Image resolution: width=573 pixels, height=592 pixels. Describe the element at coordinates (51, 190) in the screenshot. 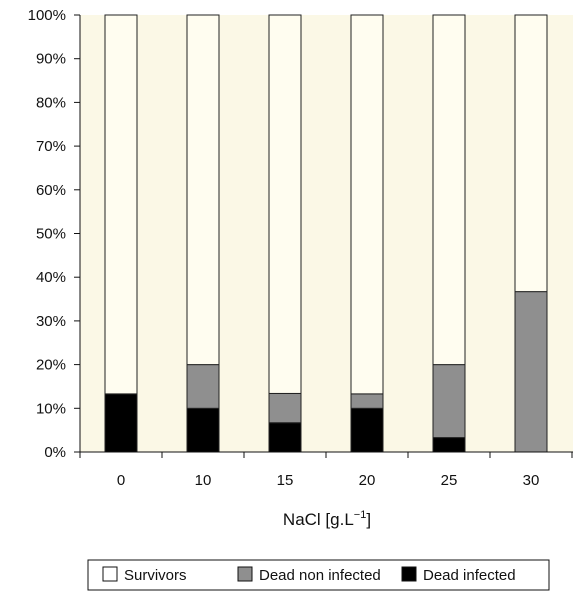

I see `y-tick-label: 60%` at that location.